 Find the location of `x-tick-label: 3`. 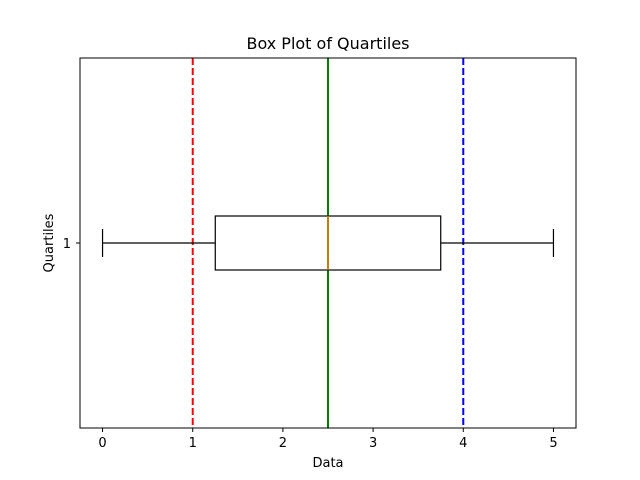

x-tick-label: 3 is located at coordinates (373, 443).